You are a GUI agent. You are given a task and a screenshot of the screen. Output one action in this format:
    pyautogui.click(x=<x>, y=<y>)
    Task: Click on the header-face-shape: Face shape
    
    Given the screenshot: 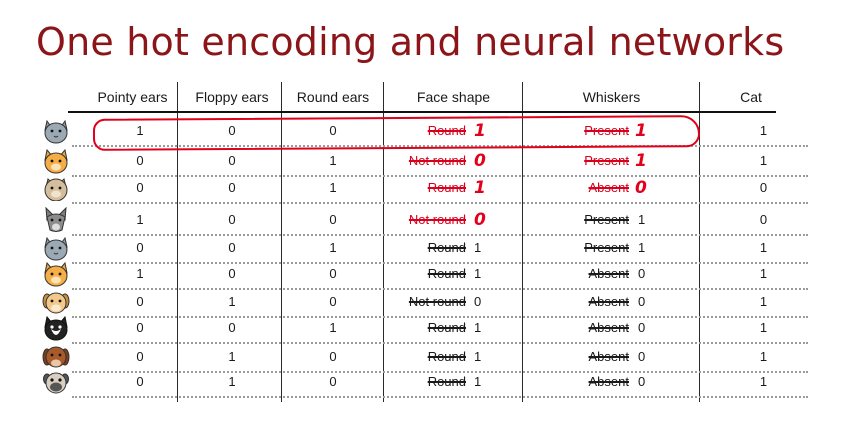 What is the action you would take?
    pyautogui.click(x=453, y=97)
    